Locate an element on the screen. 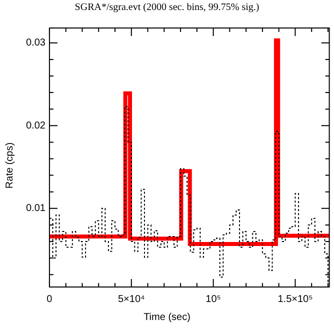 Image resolution: width=334 pixels, height=329 pixels. y-tick-label: 0.02 is located at coordinates (36, 126).